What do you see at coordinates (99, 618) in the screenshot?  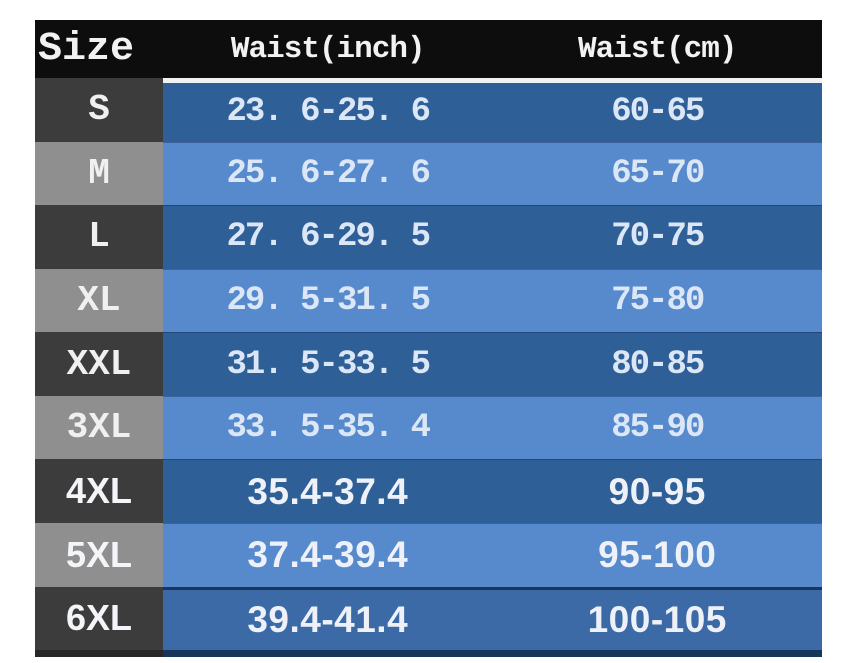 I see `size-cell: 6XL` at bounding box center [99, 618].